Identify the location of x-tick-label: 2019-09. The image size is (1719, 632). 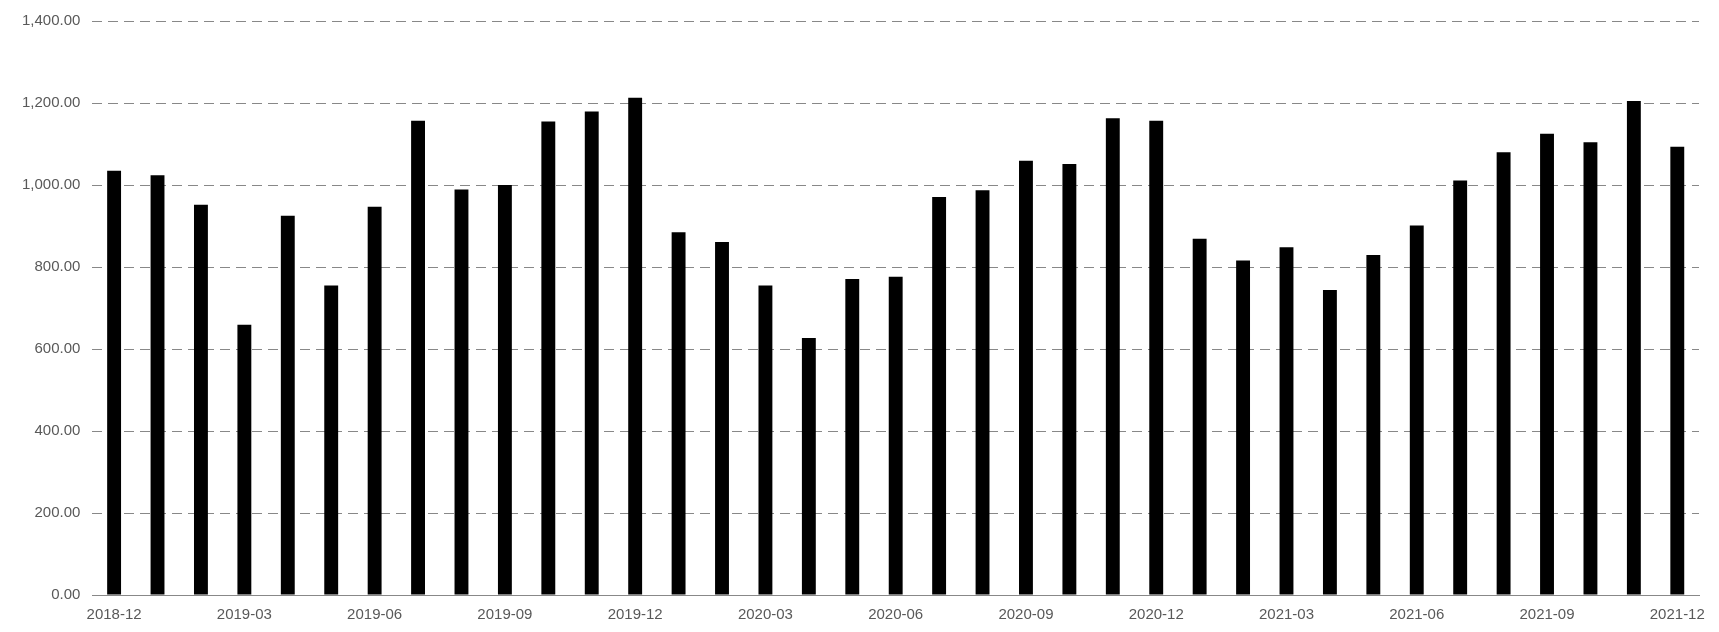
(505, 614).